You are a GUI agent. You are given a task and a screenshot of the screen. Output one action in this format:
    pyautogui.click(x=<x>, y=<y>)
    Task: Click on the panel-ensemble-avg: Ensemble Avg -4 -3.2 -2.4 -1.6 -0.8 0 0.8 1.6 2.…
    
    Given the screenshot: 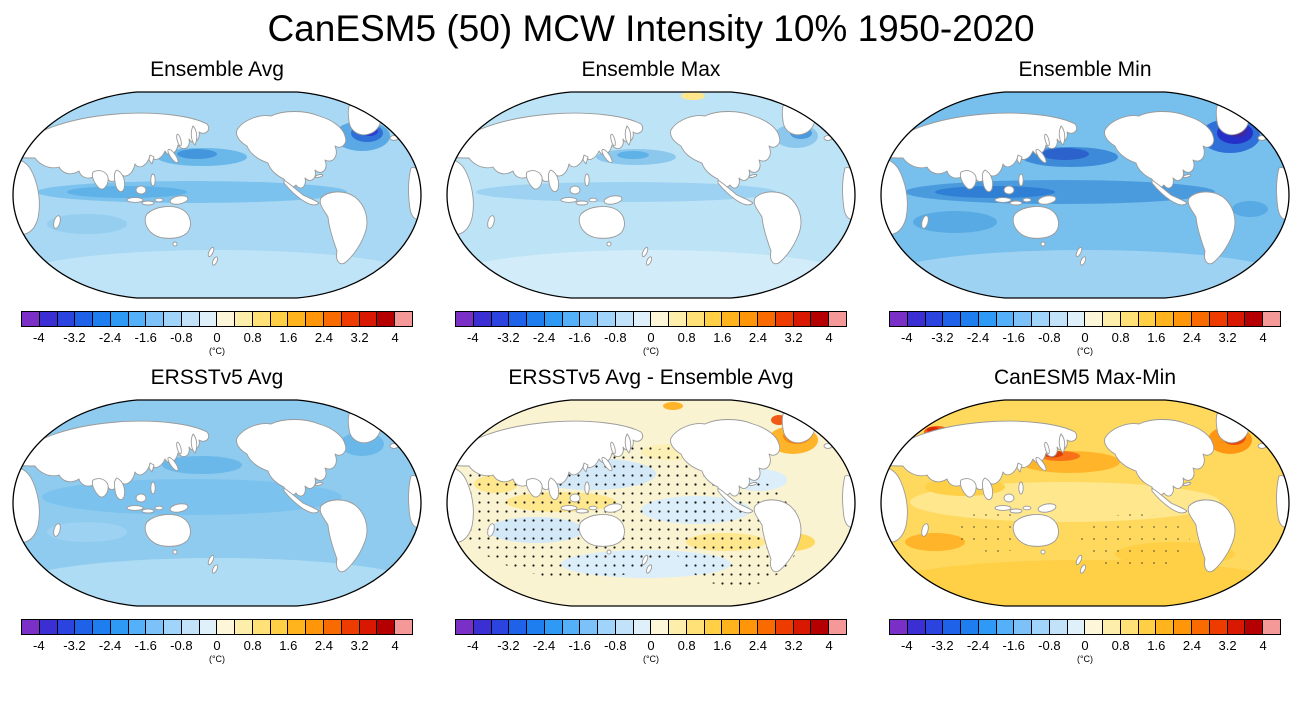 What is the action you would take?
    pyautogui.click(x=217, y=205)
    